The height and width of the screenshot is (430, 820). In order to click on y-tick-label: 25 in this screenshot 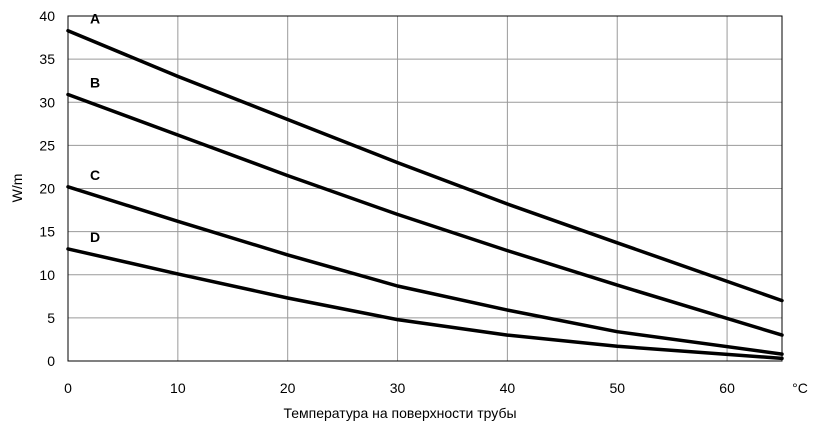, I will do `click(47, 145)`.